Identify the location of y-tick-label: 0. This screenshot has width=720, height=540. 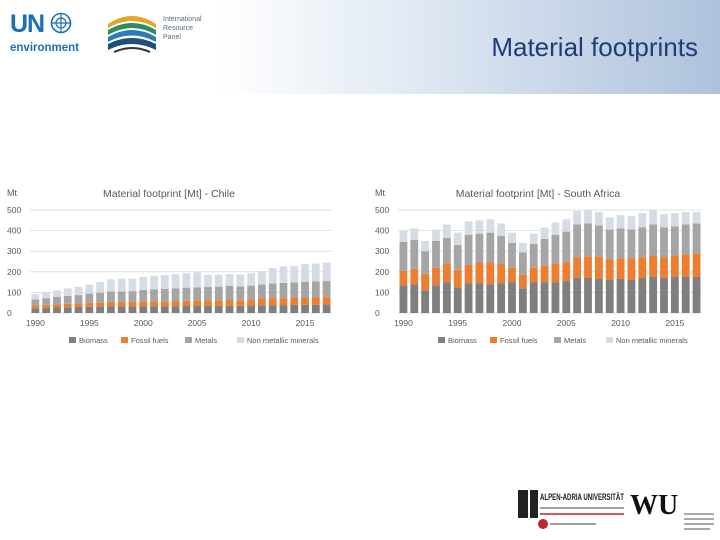
(9, 313).